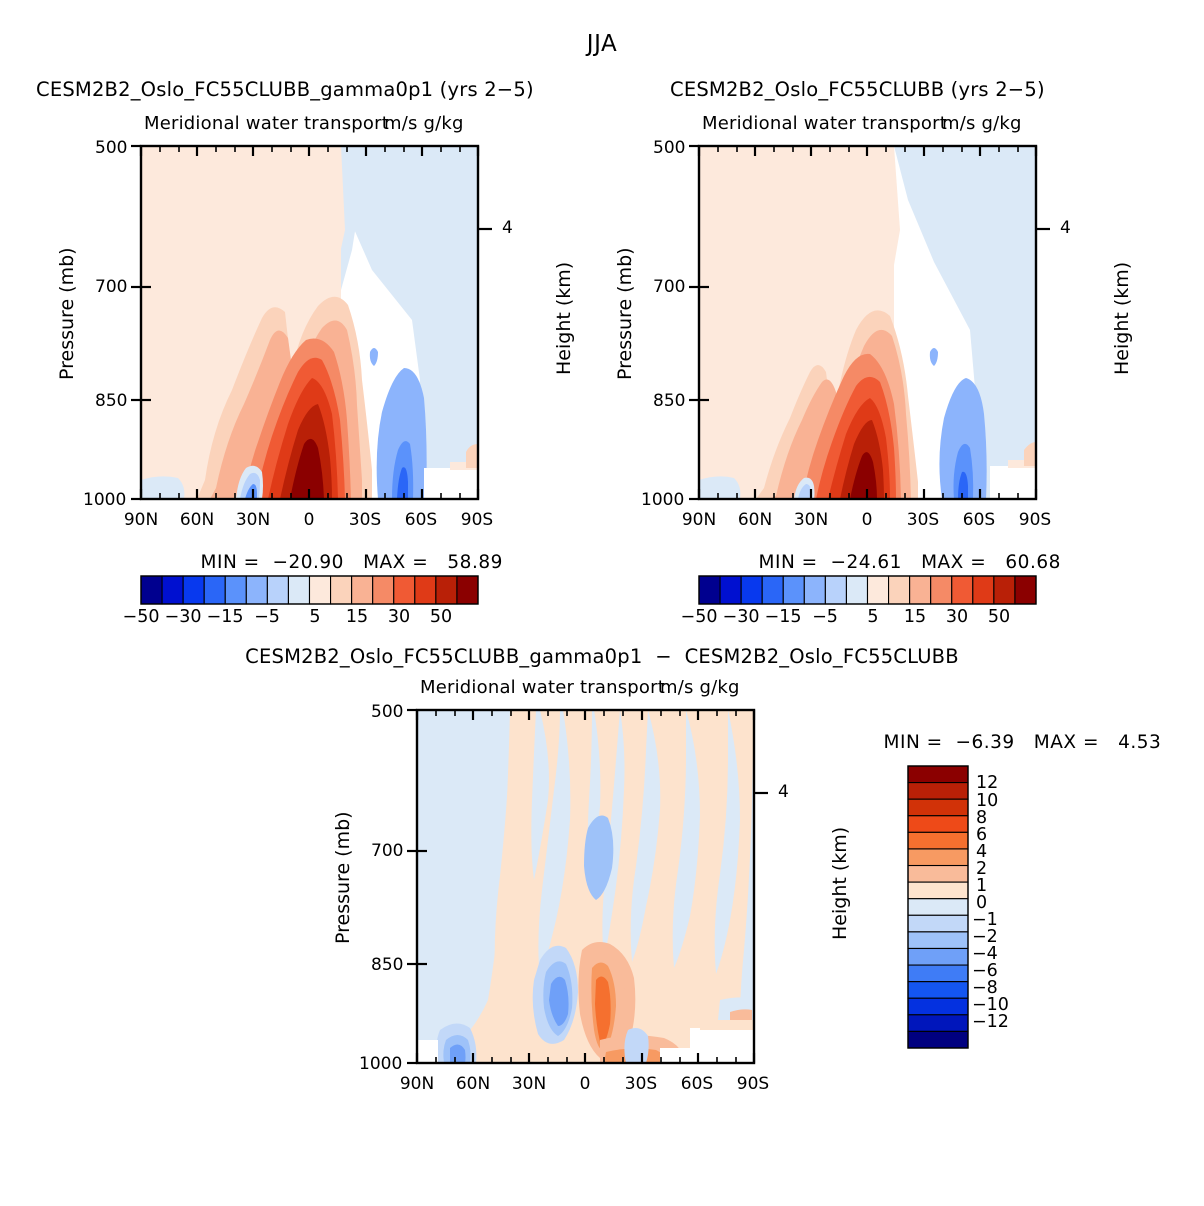 Image resolution: width=1204 pixels, height=1206 pixels. Describe the element at coordinates (602, 44) in the screenshot. I see `season-title: JJA` at that location.